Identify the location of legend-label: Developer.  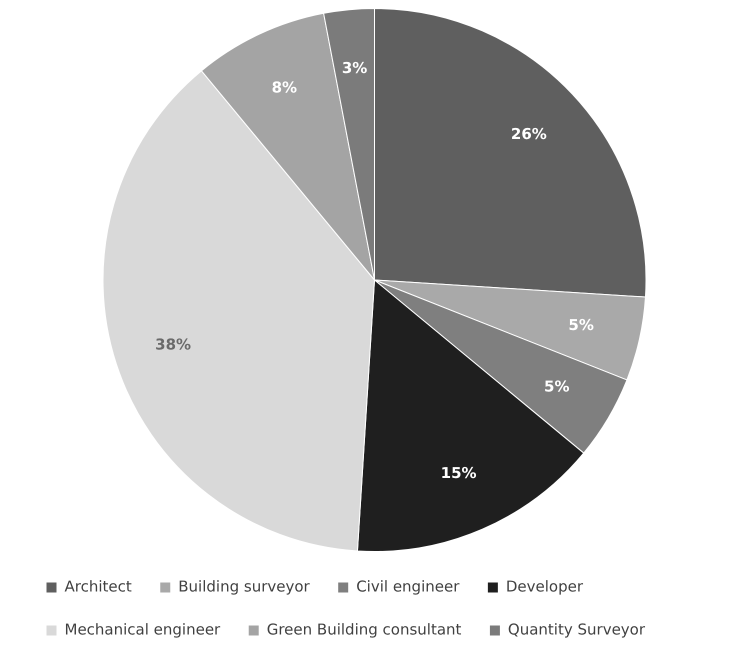
(545, 586).